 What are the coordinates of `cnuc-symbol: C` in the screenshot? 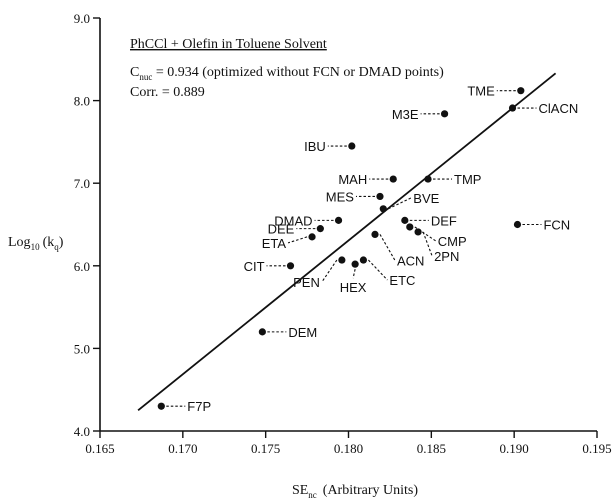 It's located at (134, 72).